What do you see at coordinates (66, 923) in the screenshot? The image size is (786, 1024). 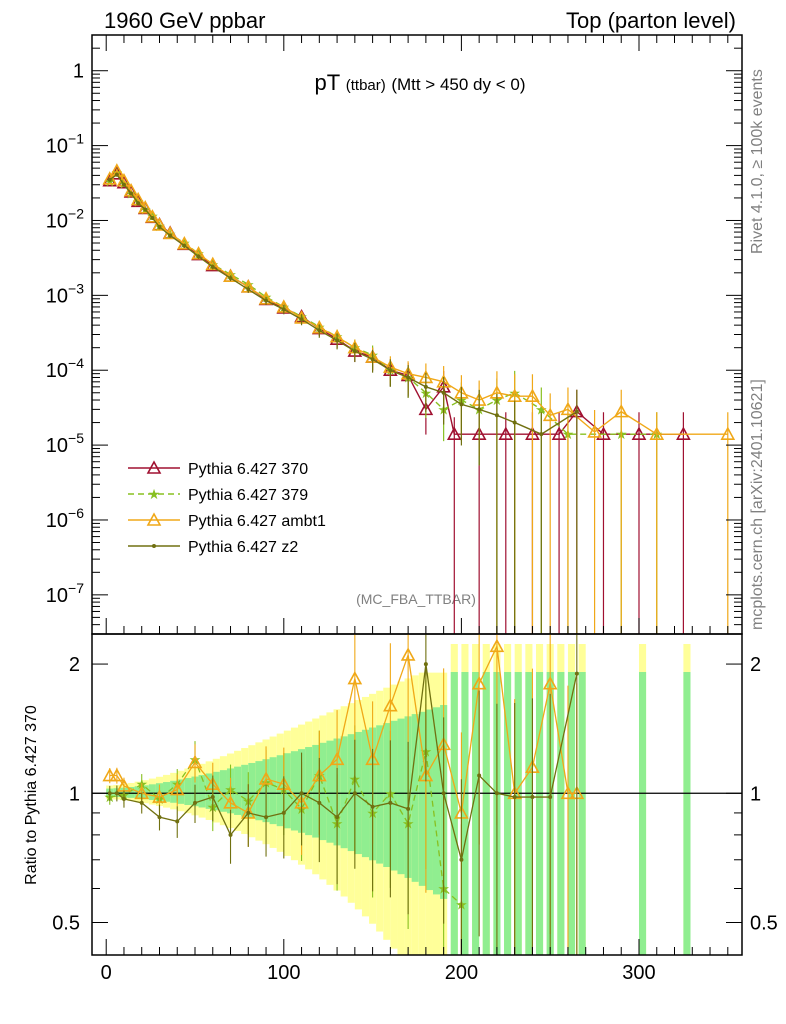 I see `ratio-y-tick-label: 0.5` at bounding box center [66, 923].